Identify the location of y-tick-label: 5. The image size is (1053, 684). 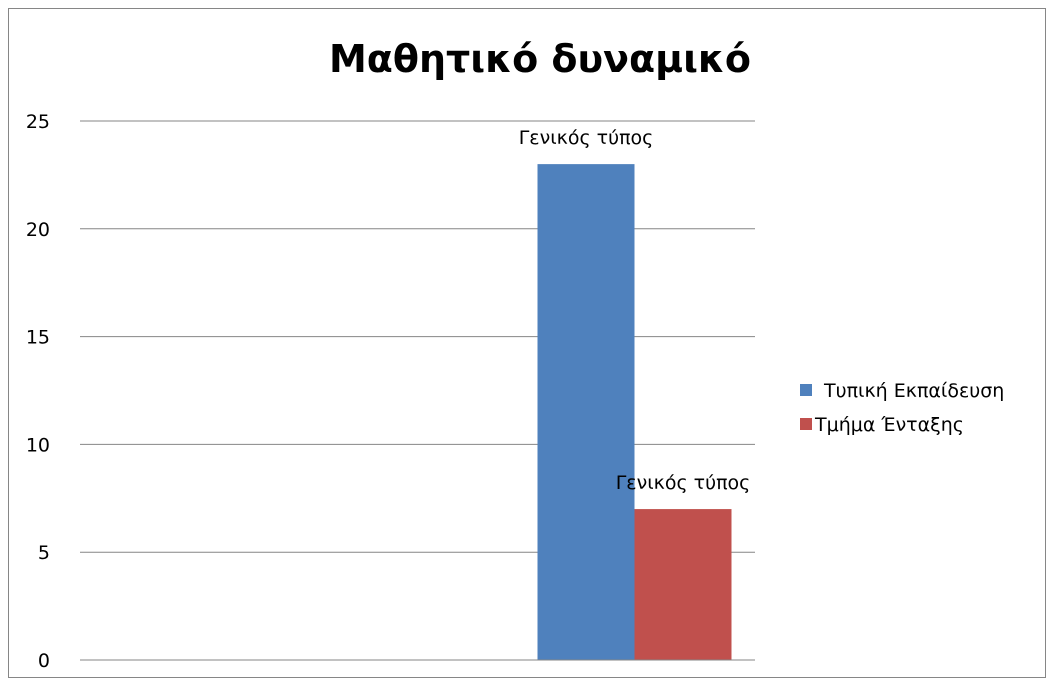
(44, 553).